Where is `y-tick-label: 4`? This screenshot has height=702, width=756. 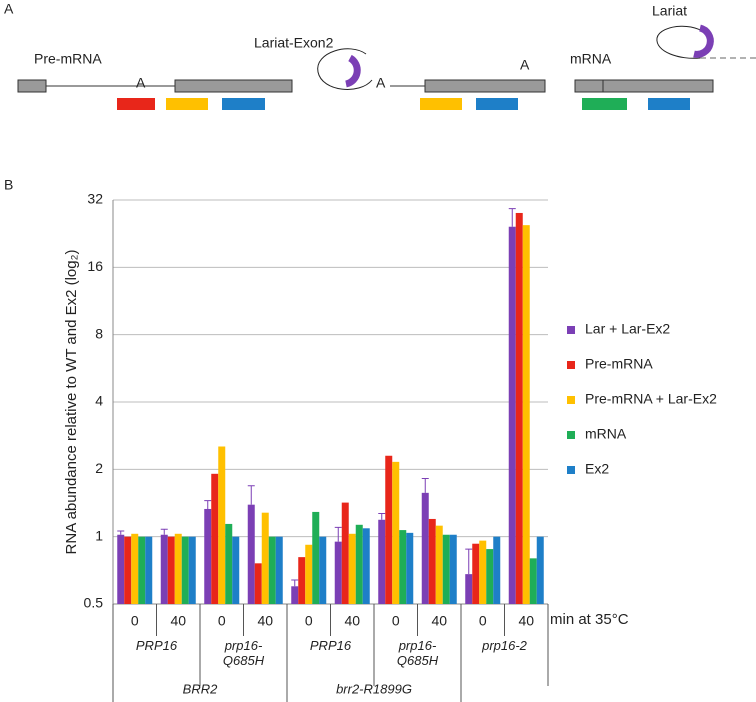
y-tick-label: 4 is located at coordinates (99, 401).